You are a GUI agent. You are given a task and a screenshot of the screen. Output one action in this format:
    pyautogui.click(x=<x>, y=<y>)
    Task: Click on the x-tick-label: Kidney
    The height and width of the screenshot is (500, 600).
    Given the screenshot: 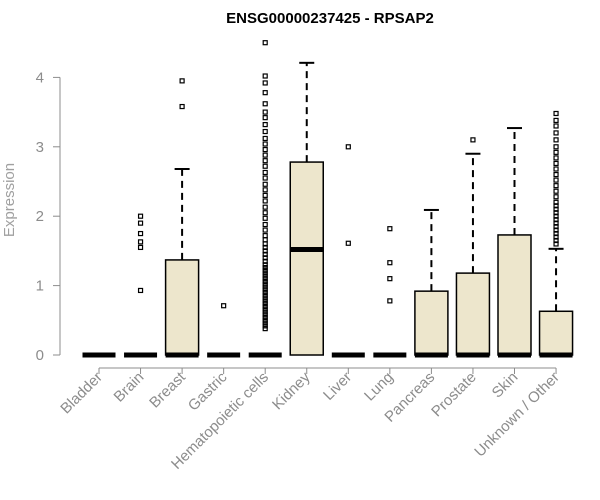 What is the action you would take?
    pyautogui.click(x=291, y=390)
    